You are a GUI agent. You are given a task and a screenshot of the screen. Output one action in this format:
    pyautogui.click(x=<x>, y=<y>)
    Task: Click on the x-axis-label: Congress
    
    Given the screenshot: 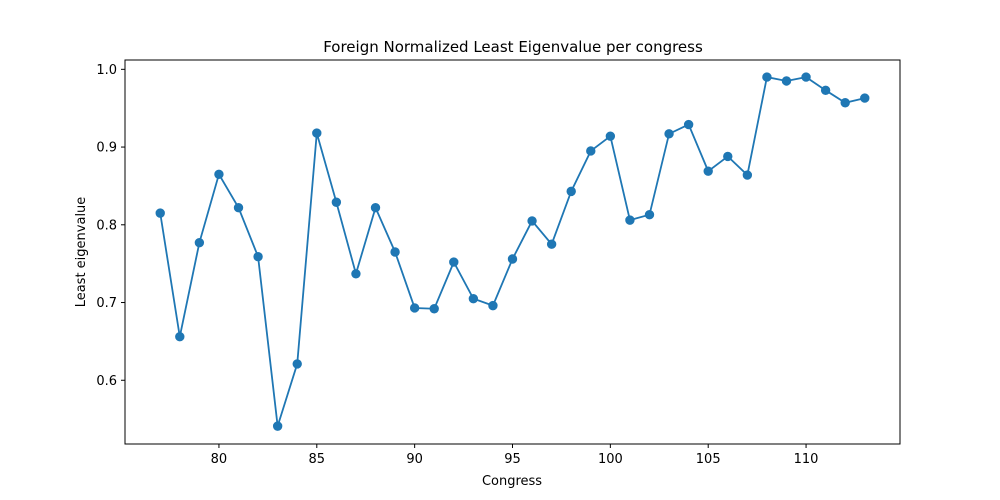 What is the action you would take?
    pyautogui.click(x=512, y=481)
    